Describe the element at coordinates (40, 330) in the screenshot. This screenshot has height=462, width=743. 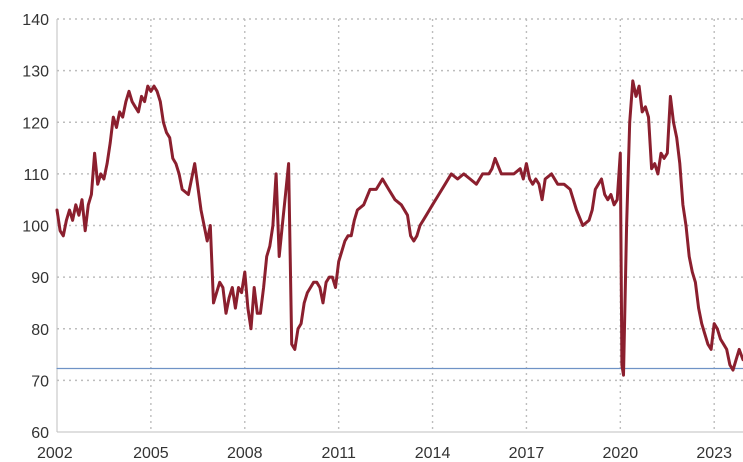
I see `y-tick-label: 80` at that location.